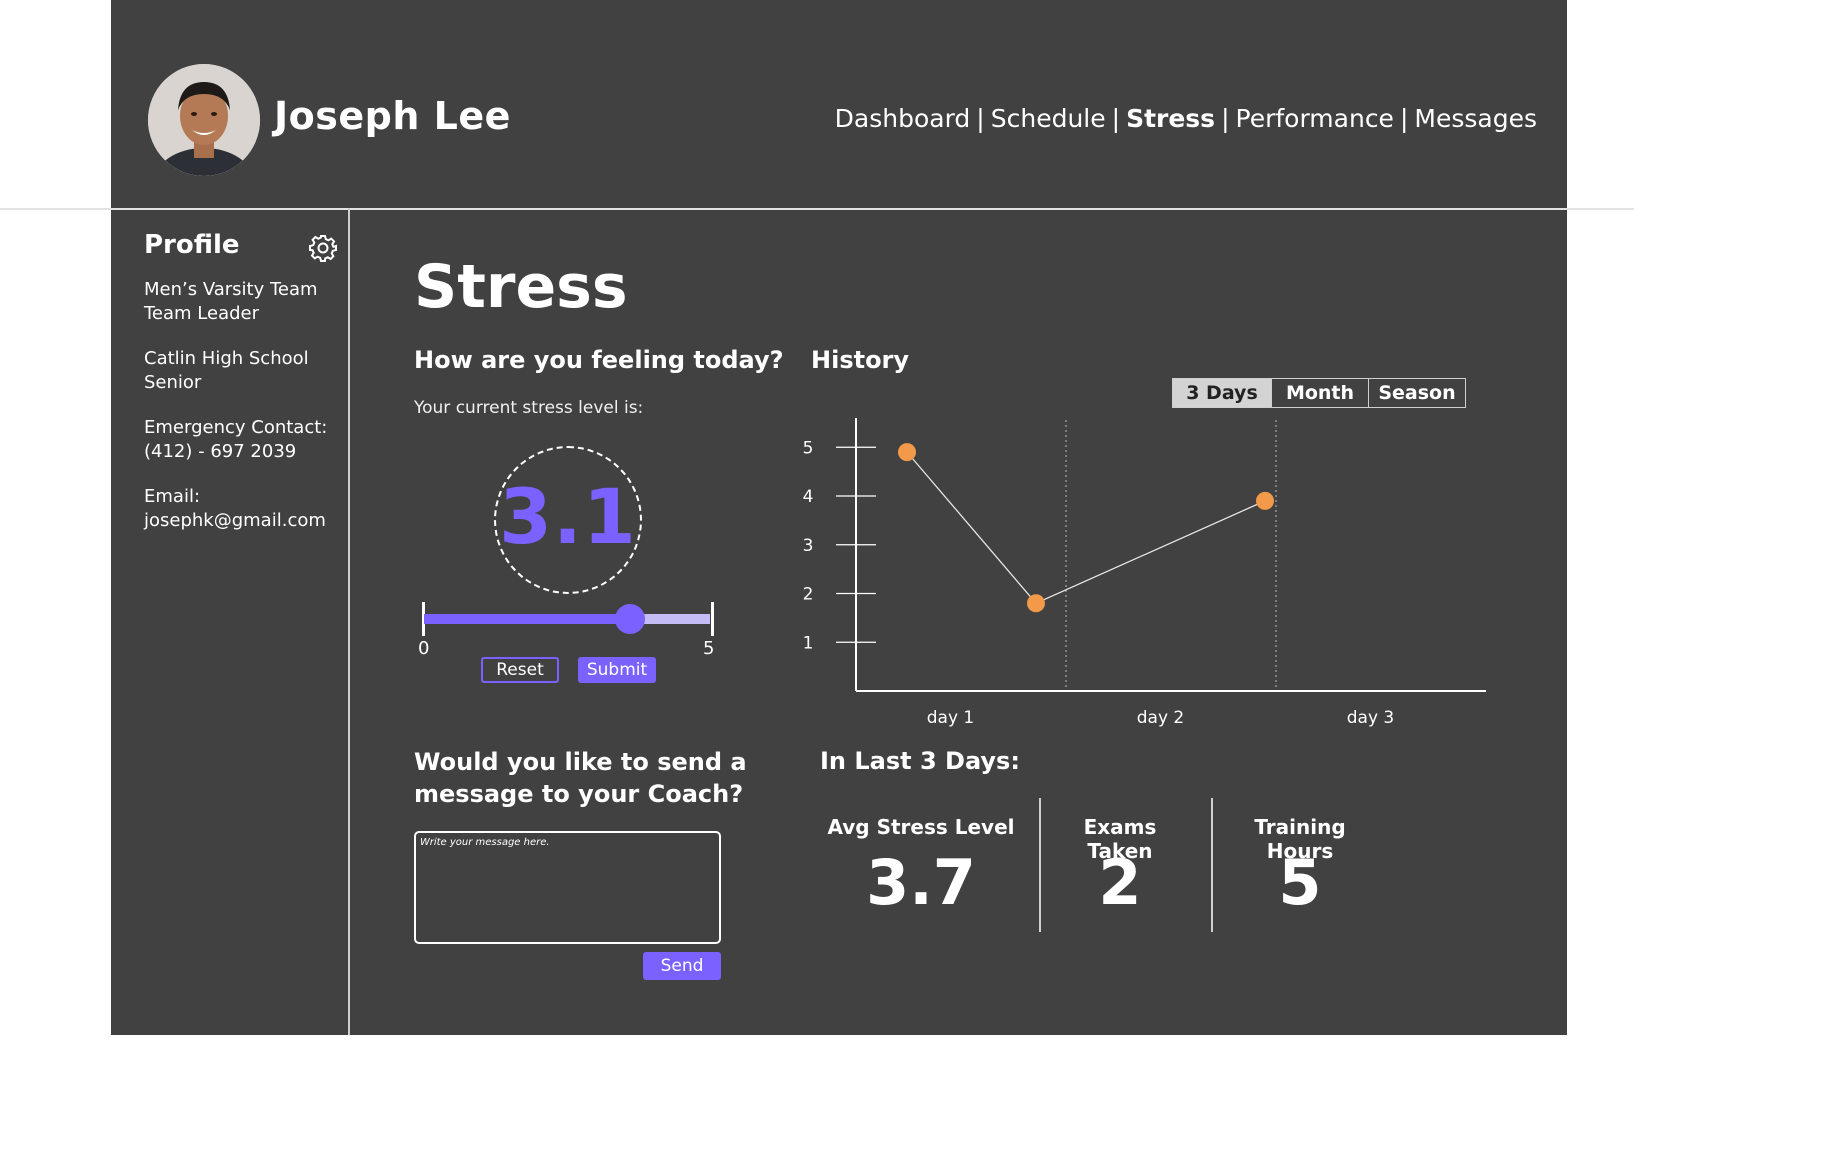  What do you see at coordinates (1048, 118) in the screenshot?
I see `nav-schedule: Schedule` at bounding box center [1048, 118].